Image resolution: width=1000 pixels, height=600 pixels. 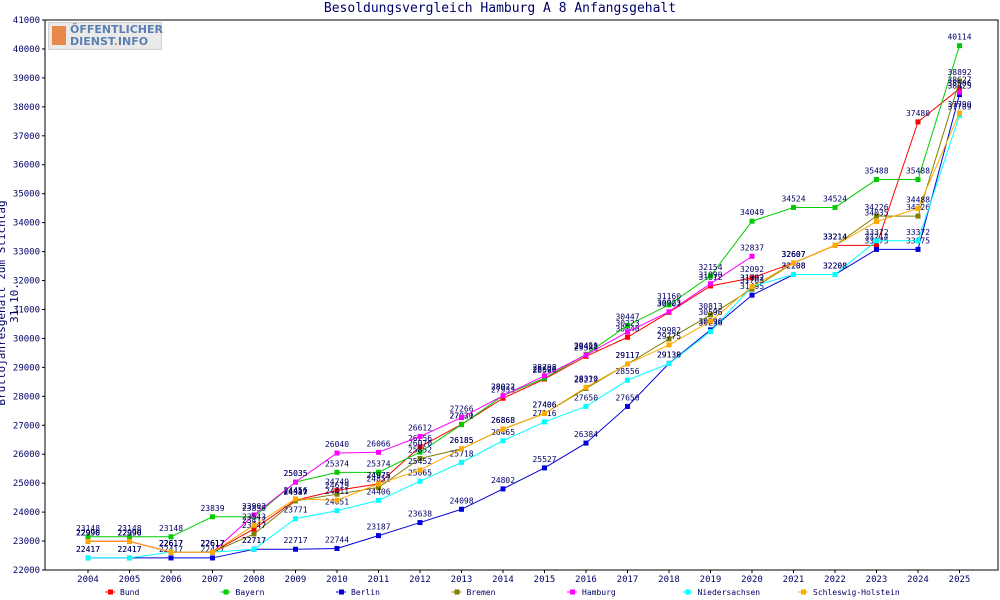 I want to click on data-label-bremen: 26185, so click(x=461, y=440).